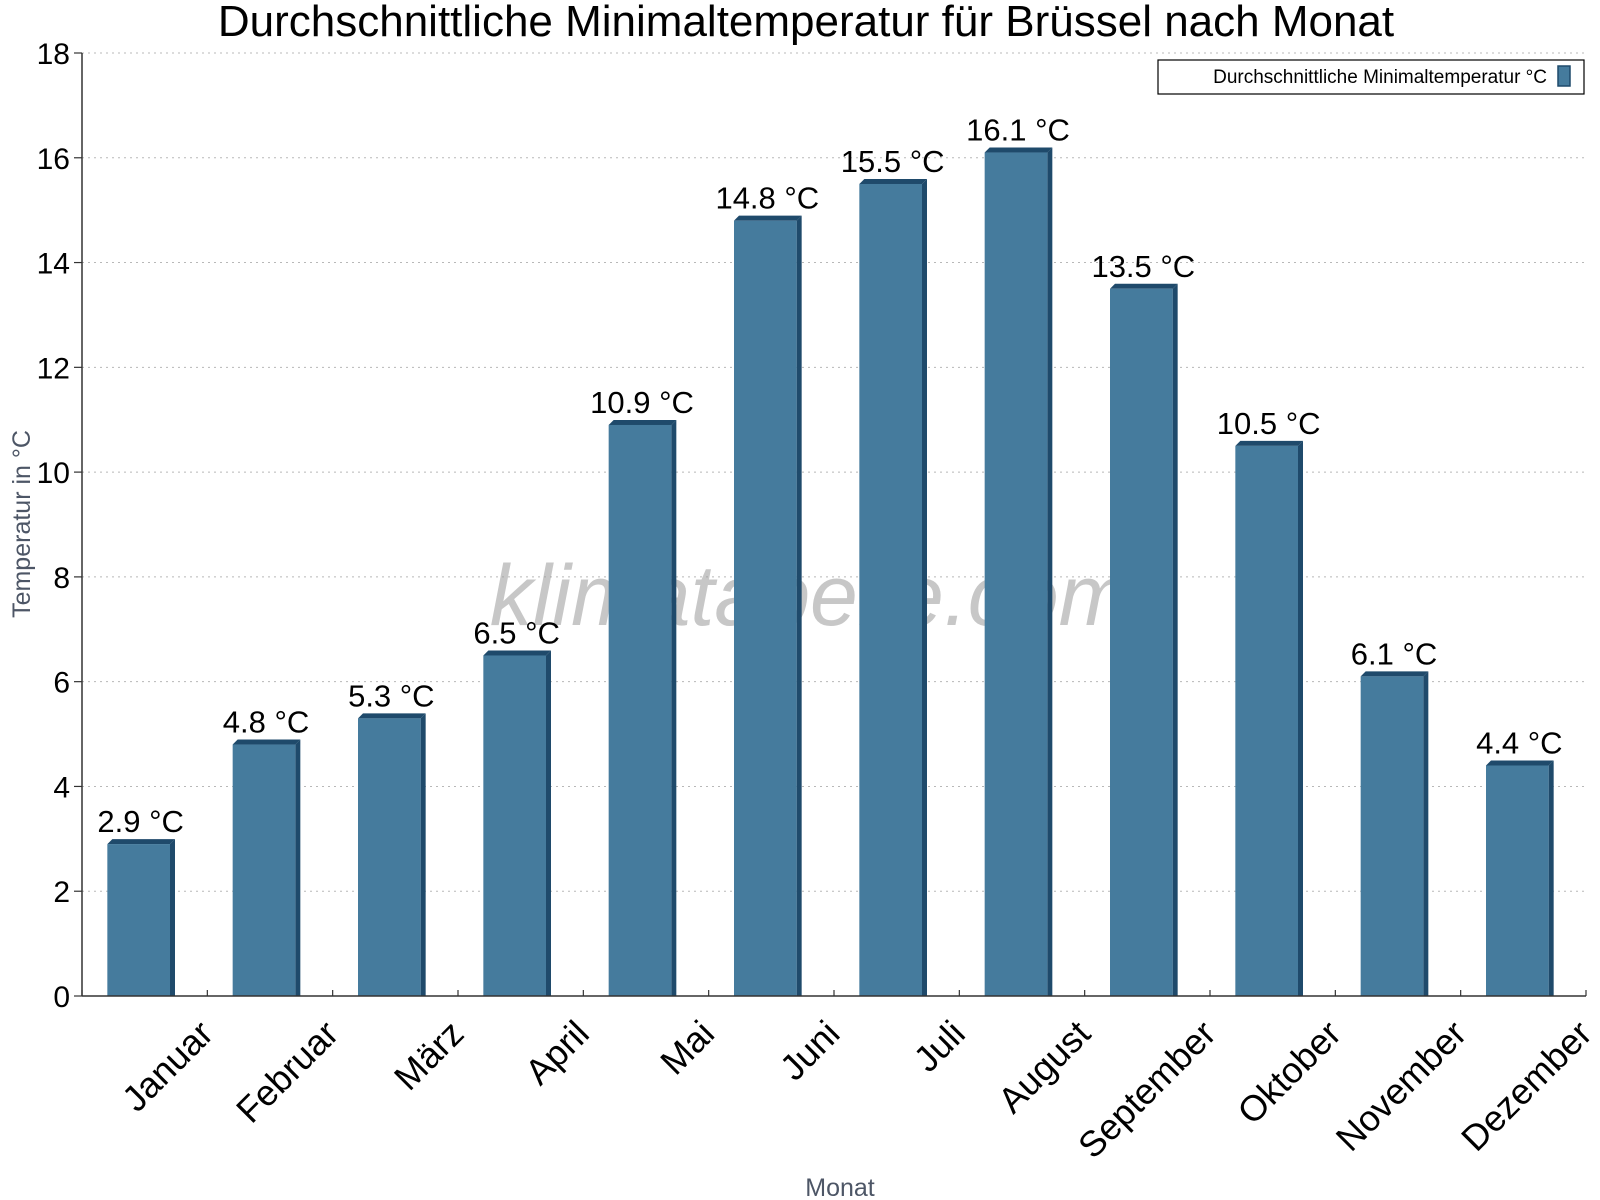  I want to click on legend-box, so click(1371, 77).